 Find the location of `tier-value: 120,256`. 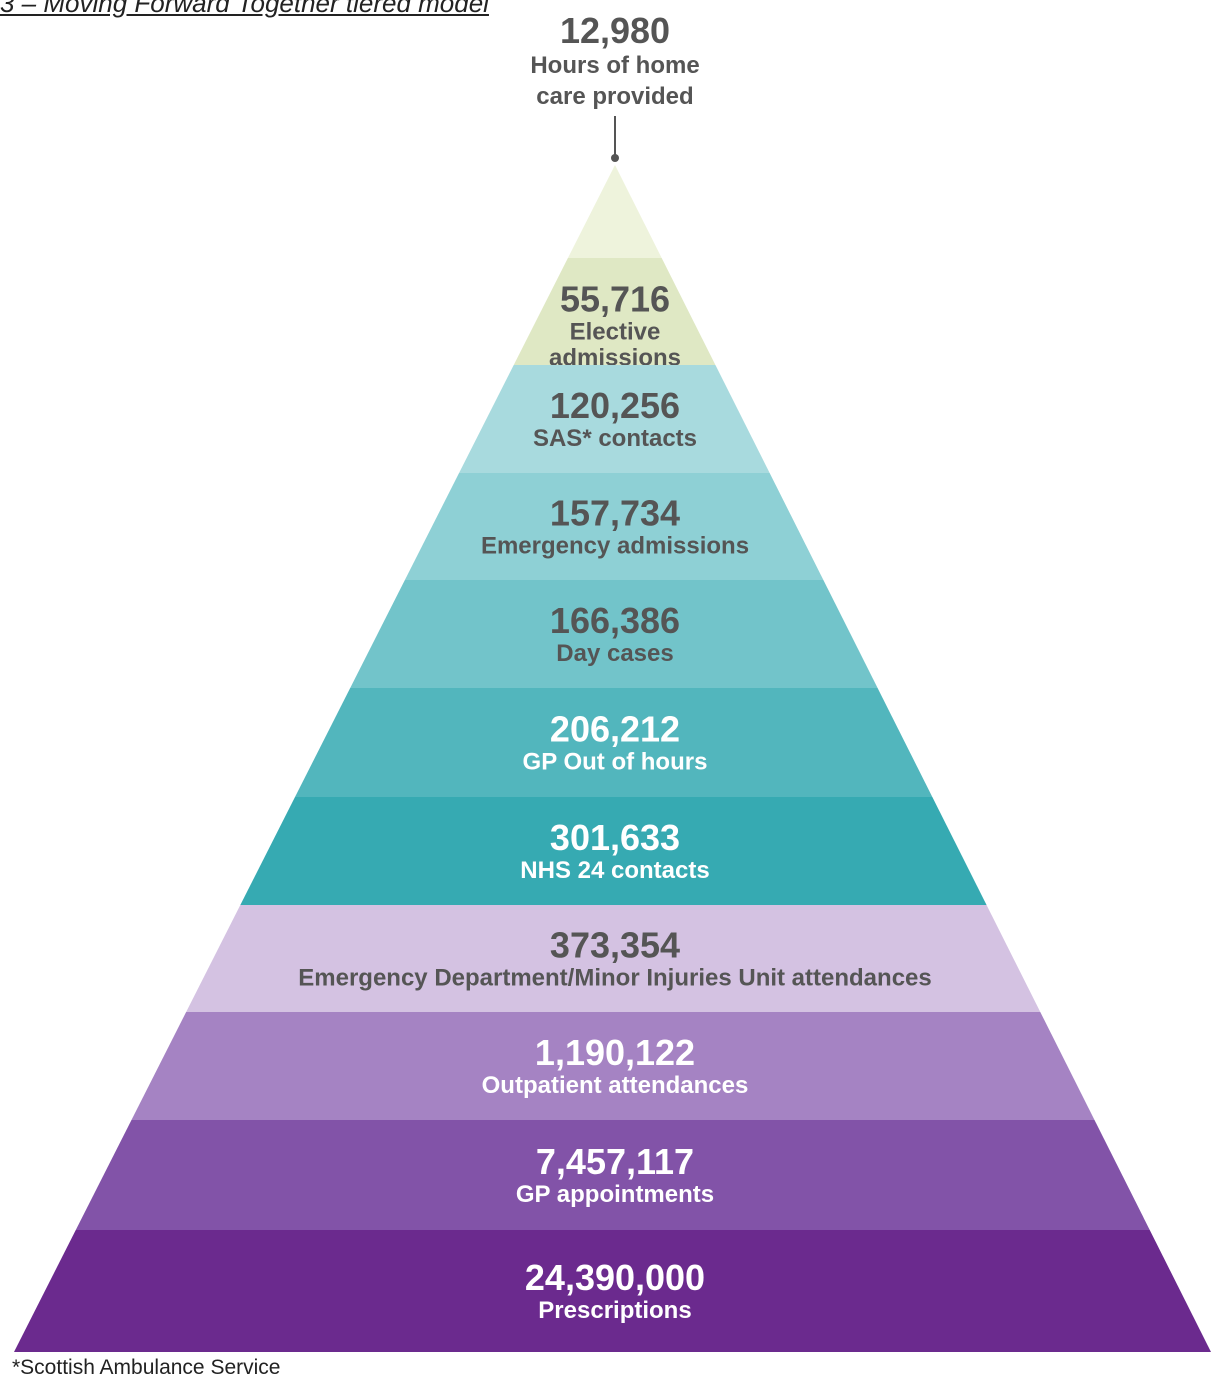

tier-value: 120,256 is located at coordinates (615, 405).